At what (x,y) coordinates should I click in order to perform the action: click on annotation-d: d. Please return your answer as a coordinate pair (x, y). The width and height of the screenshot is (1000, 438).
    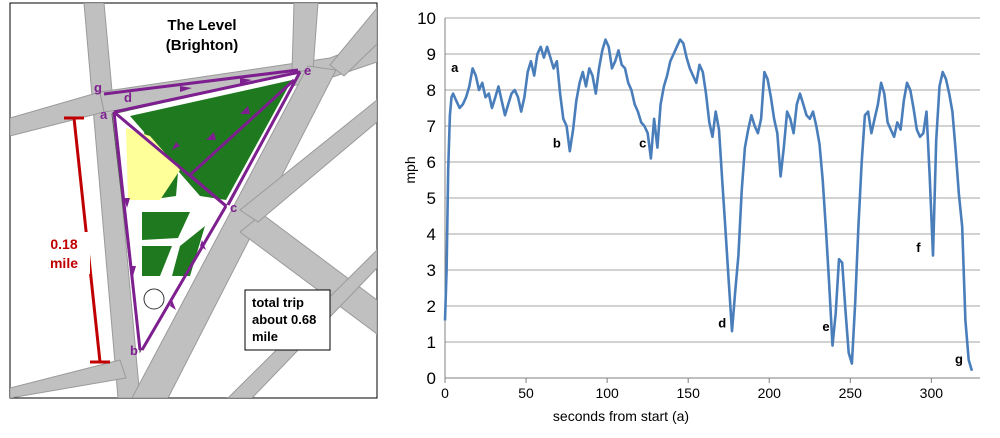
    Looking at the image, I should click on (722, 323).